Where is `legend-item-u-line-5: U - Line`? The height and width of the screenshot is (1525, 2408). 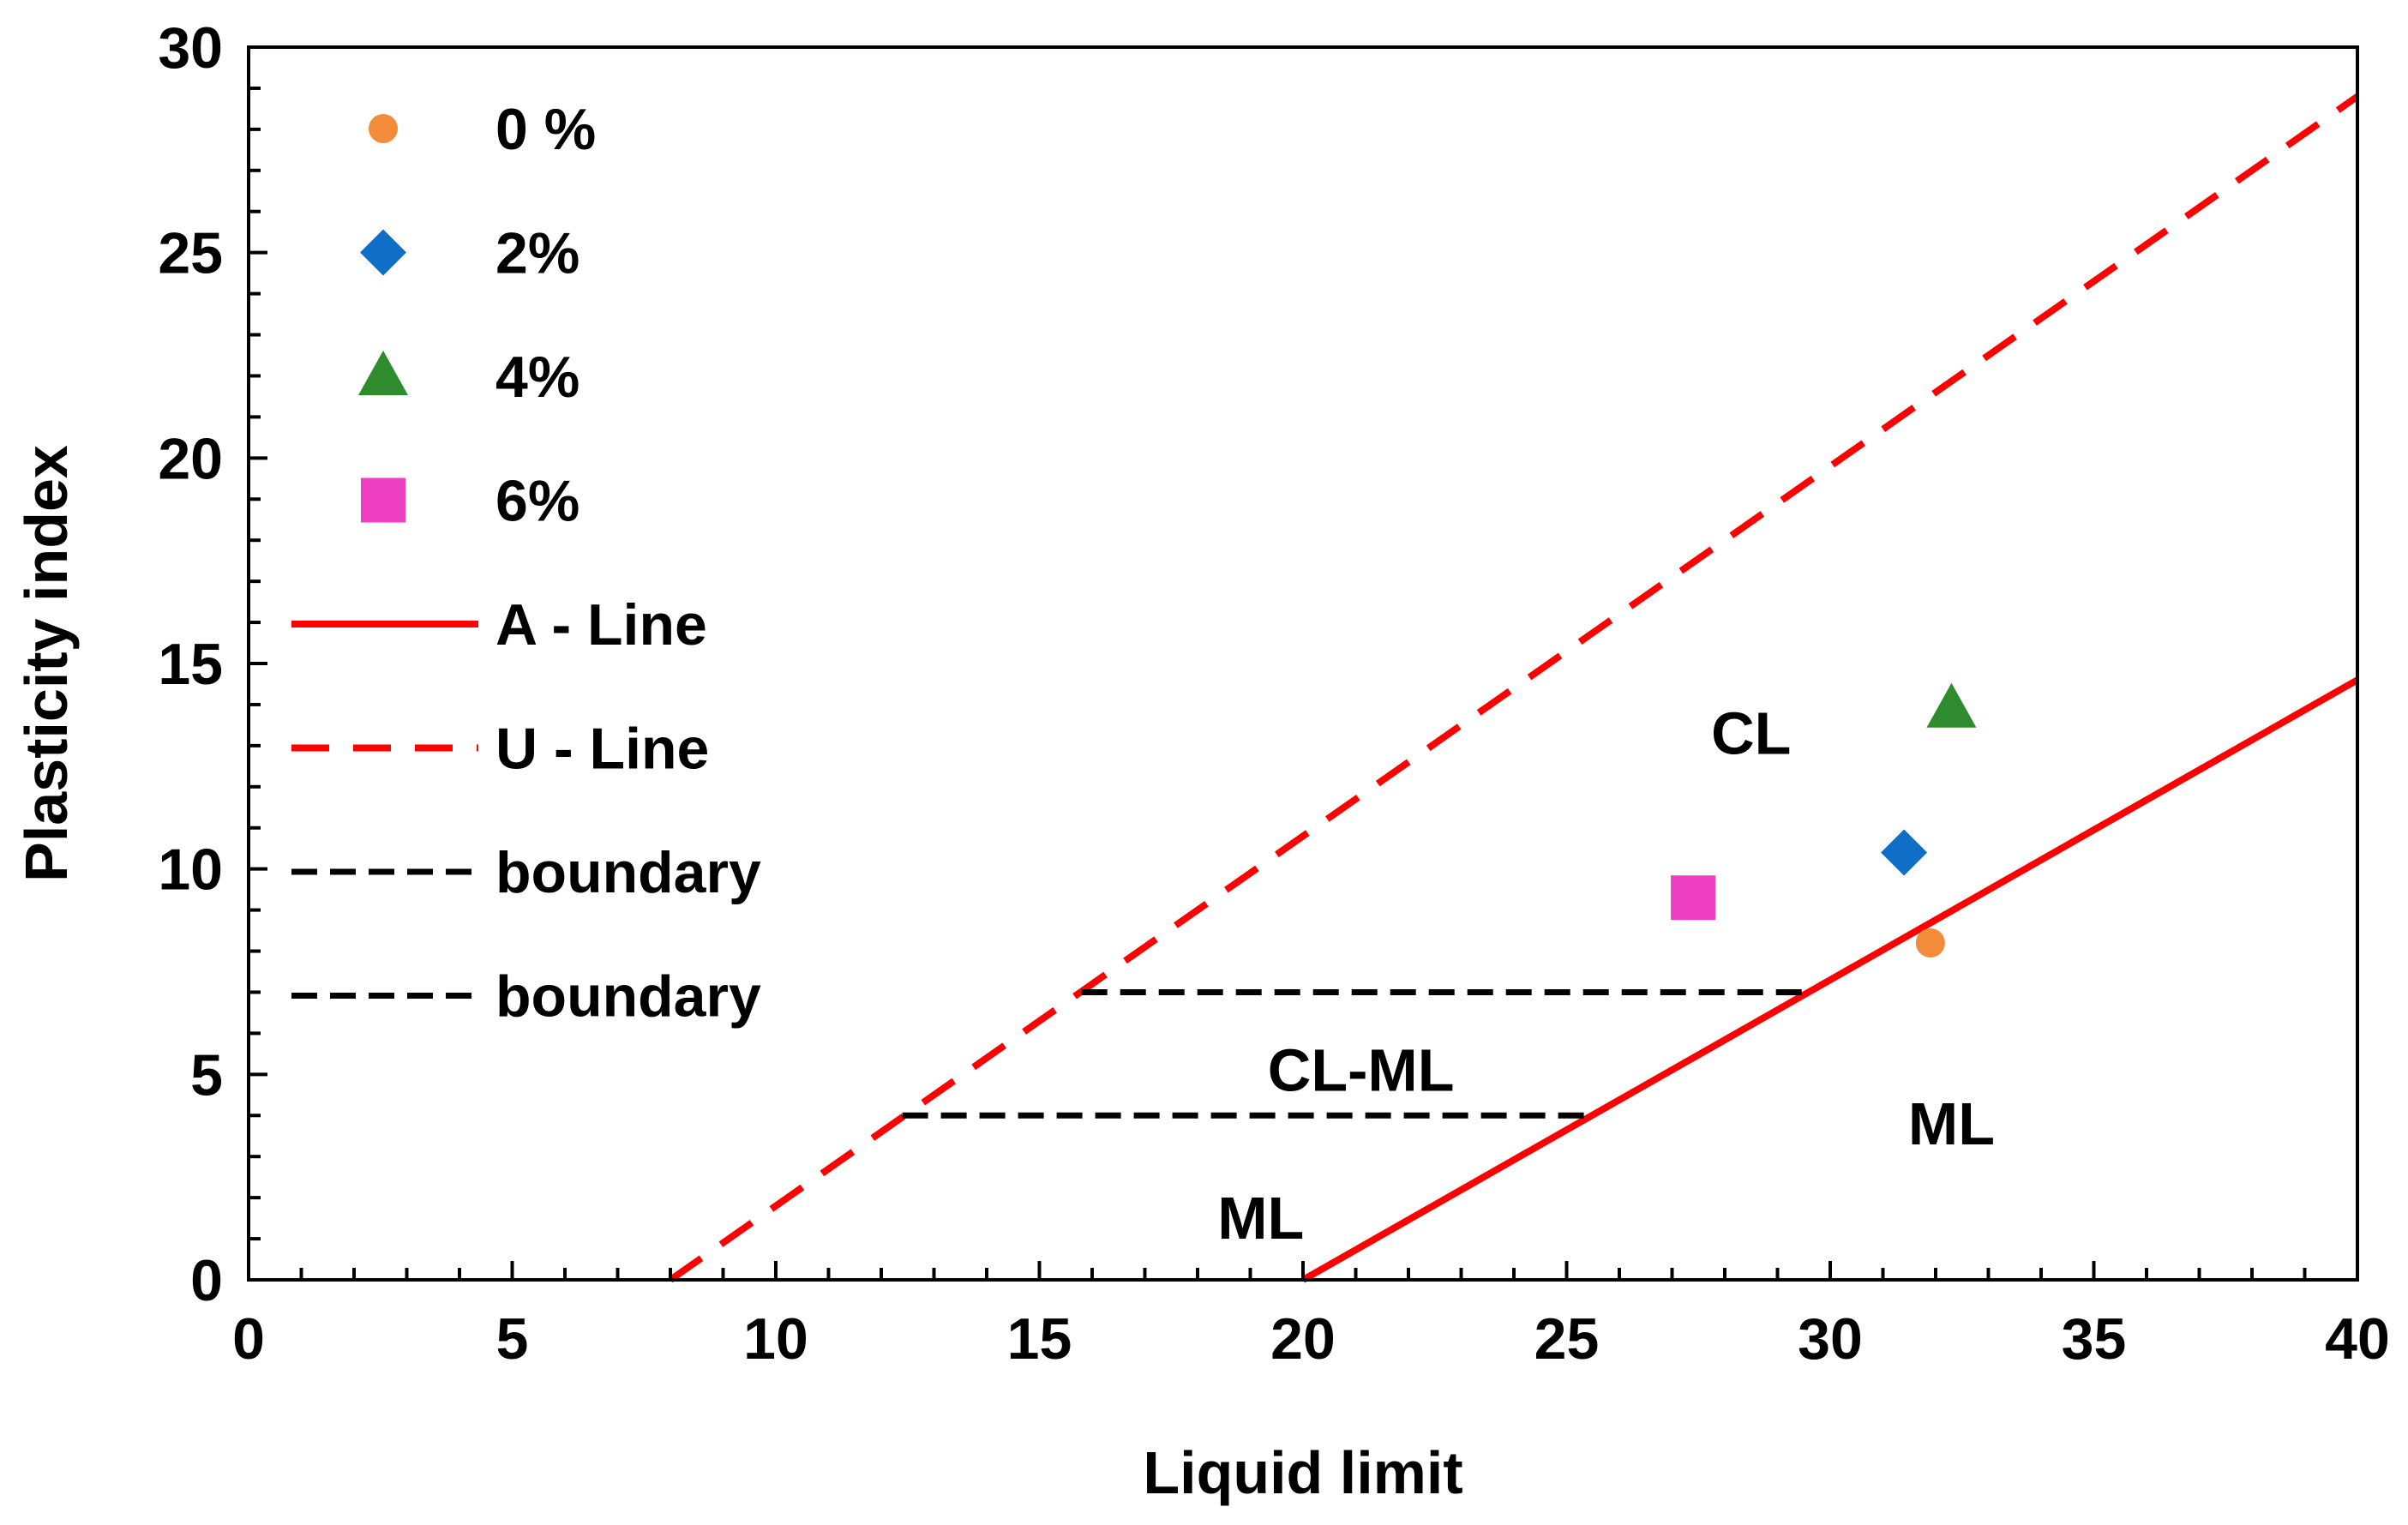 legend-item-u-line-5: U - Line is located at coordinates (500, 749).